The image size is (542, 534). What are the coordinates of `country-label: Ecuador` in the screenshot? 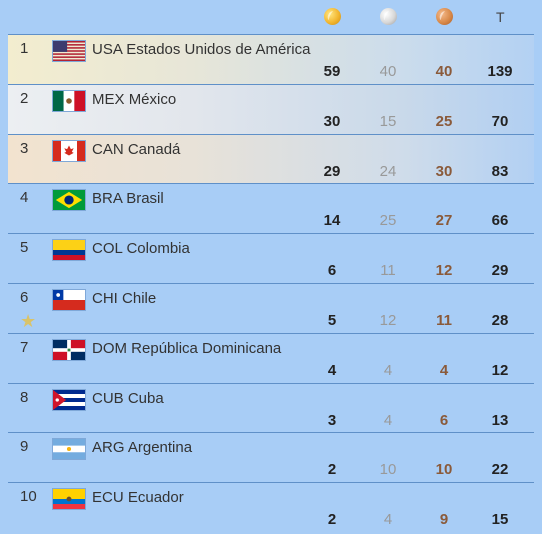 It's located at (155, 498).